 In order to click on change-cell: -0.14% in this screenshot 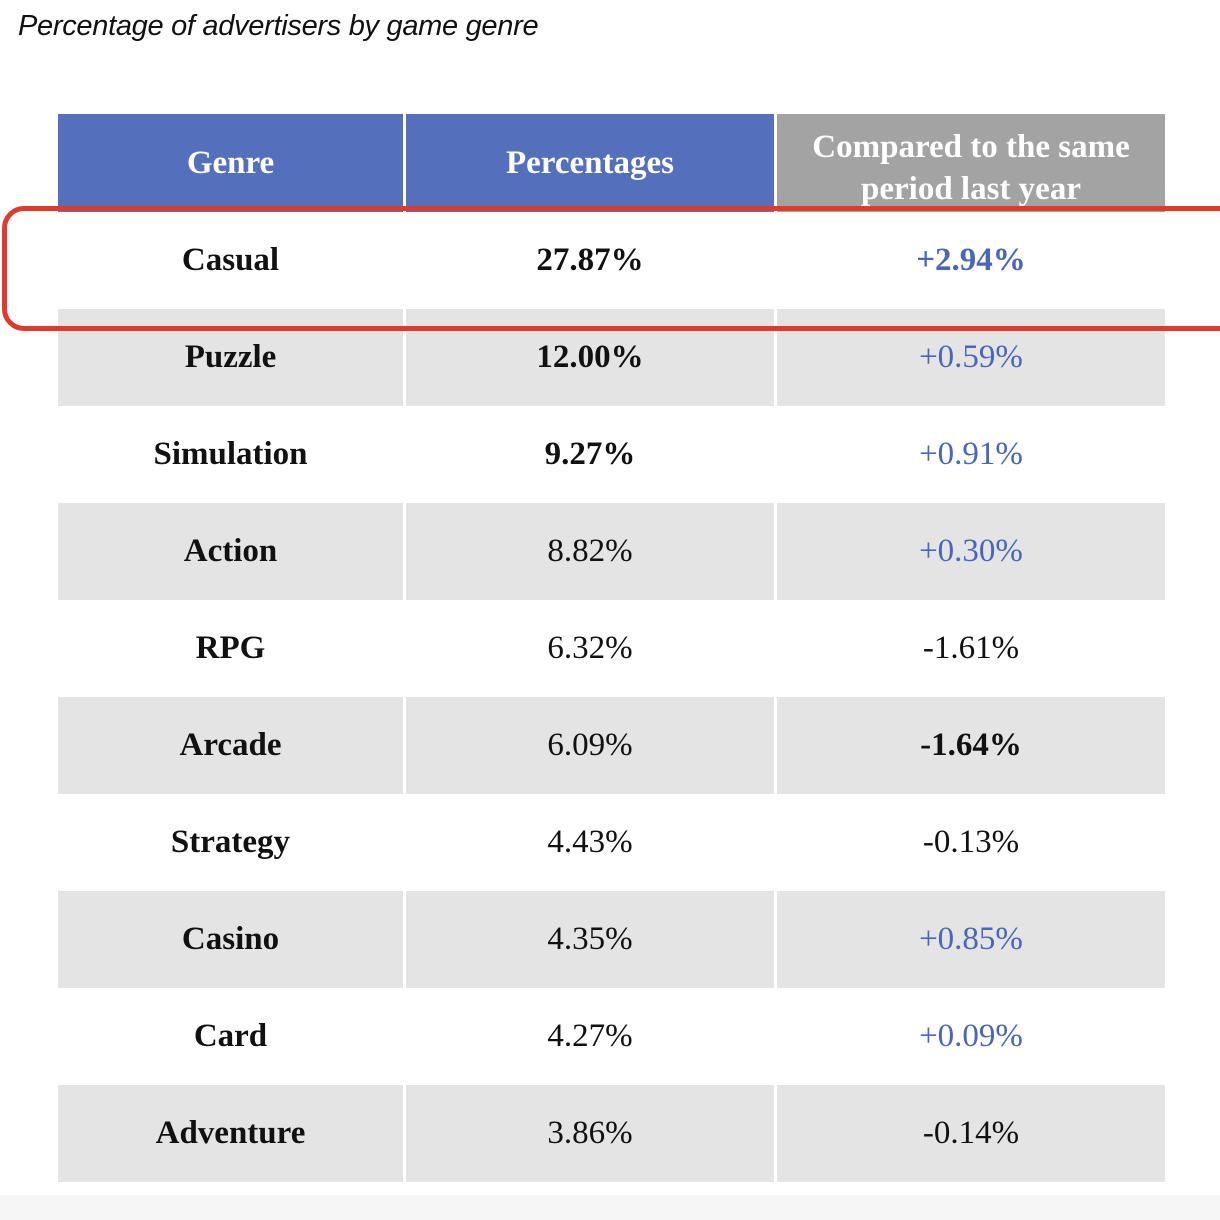, I will do `click(971, 1133)`.